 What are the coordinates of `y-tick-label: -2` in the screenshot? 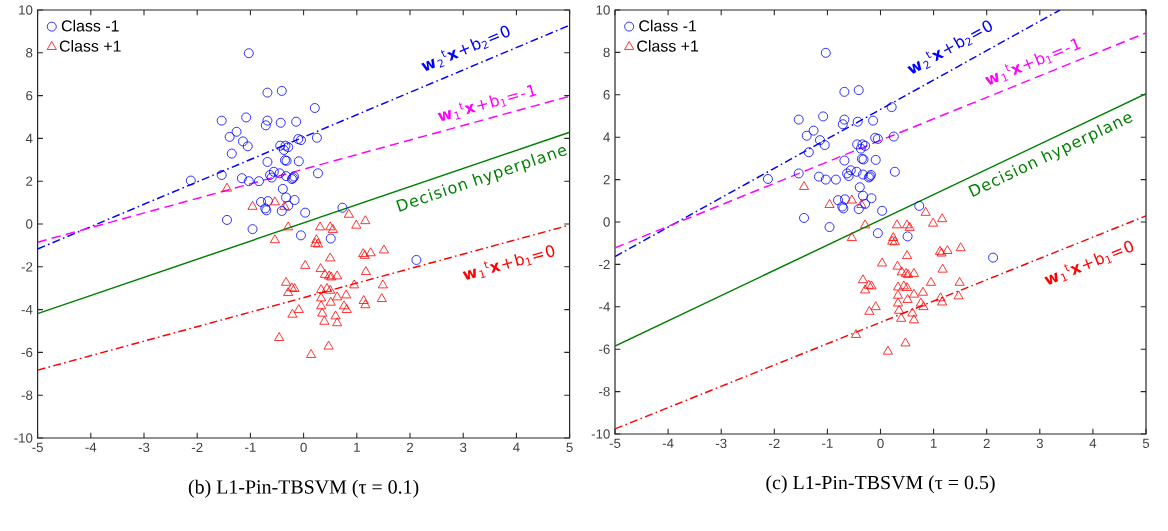 It's located at (27, 267).